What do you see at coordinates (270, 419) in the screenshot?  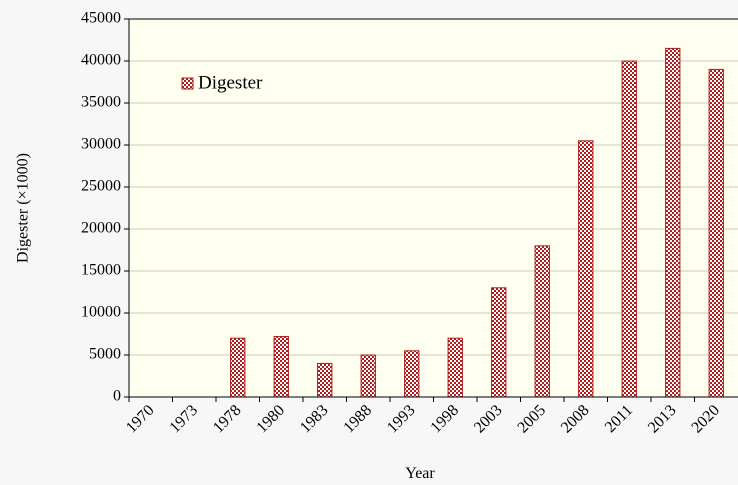 I see `x-tick-label: 1980` at bounding box center [270, 419].